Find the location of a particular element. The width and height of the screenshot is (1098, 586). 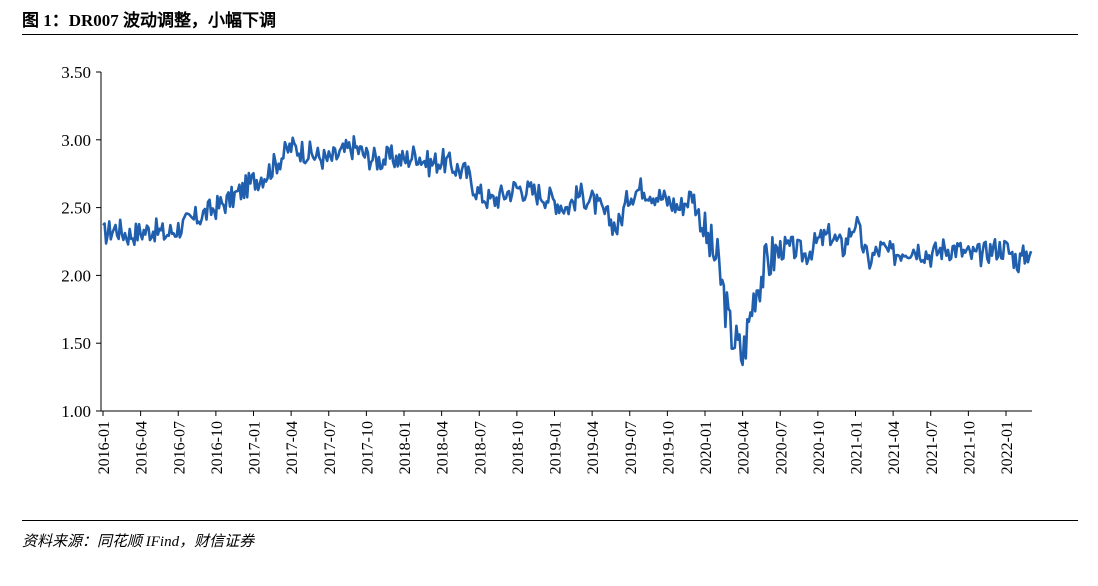

x-tick-label: 2017-07 is located at coordinates (330, 447).